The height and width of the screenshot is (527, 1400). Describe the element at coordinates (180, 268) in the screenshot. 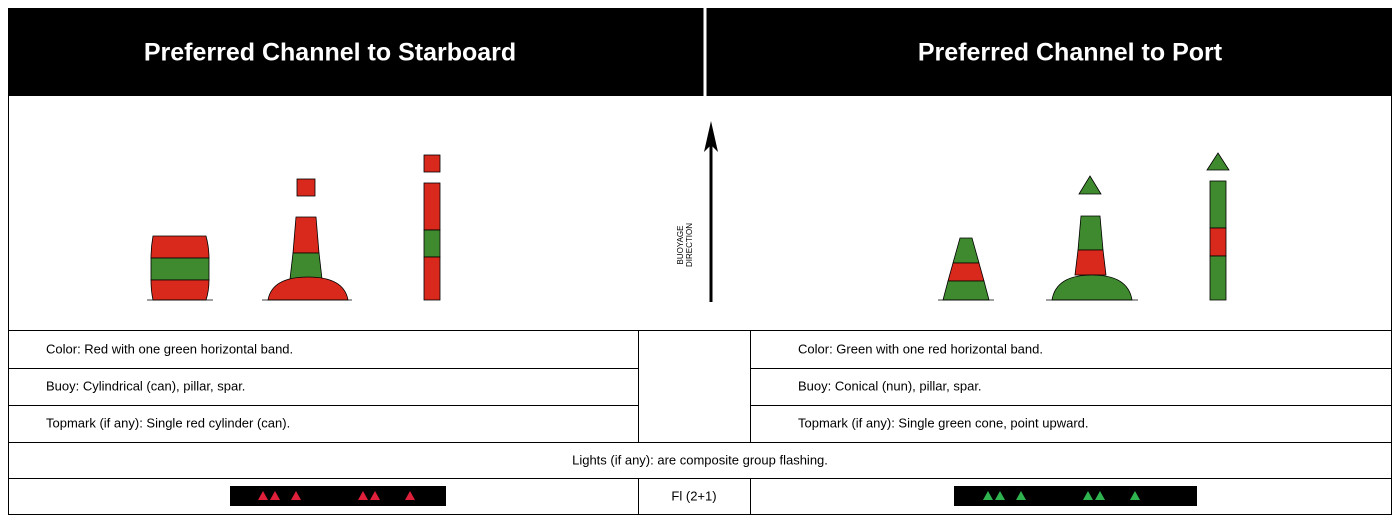

I see `can-buoy` at that location.